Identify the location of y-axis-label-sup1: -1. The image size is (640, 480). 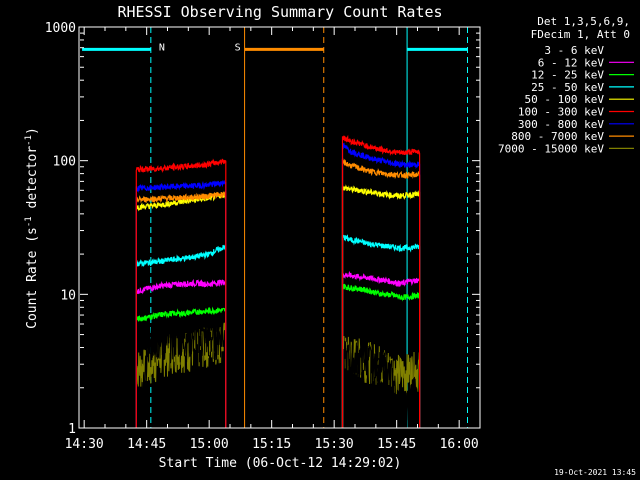
(29, 221).